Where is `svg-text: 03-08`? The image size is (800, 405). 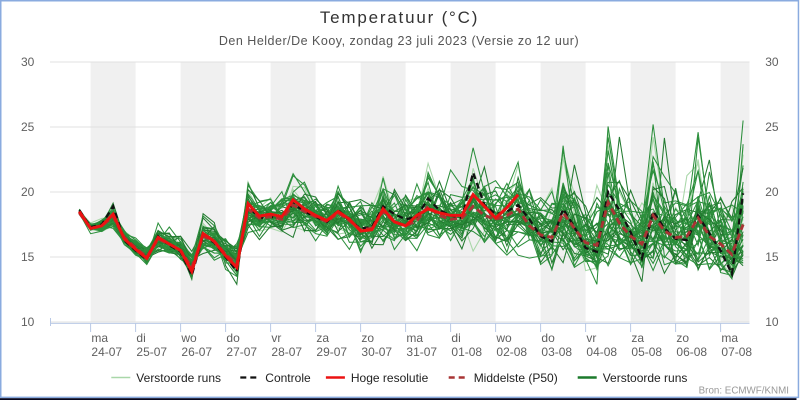 svg-text: 03-08 is located at coordinates (556, 352).